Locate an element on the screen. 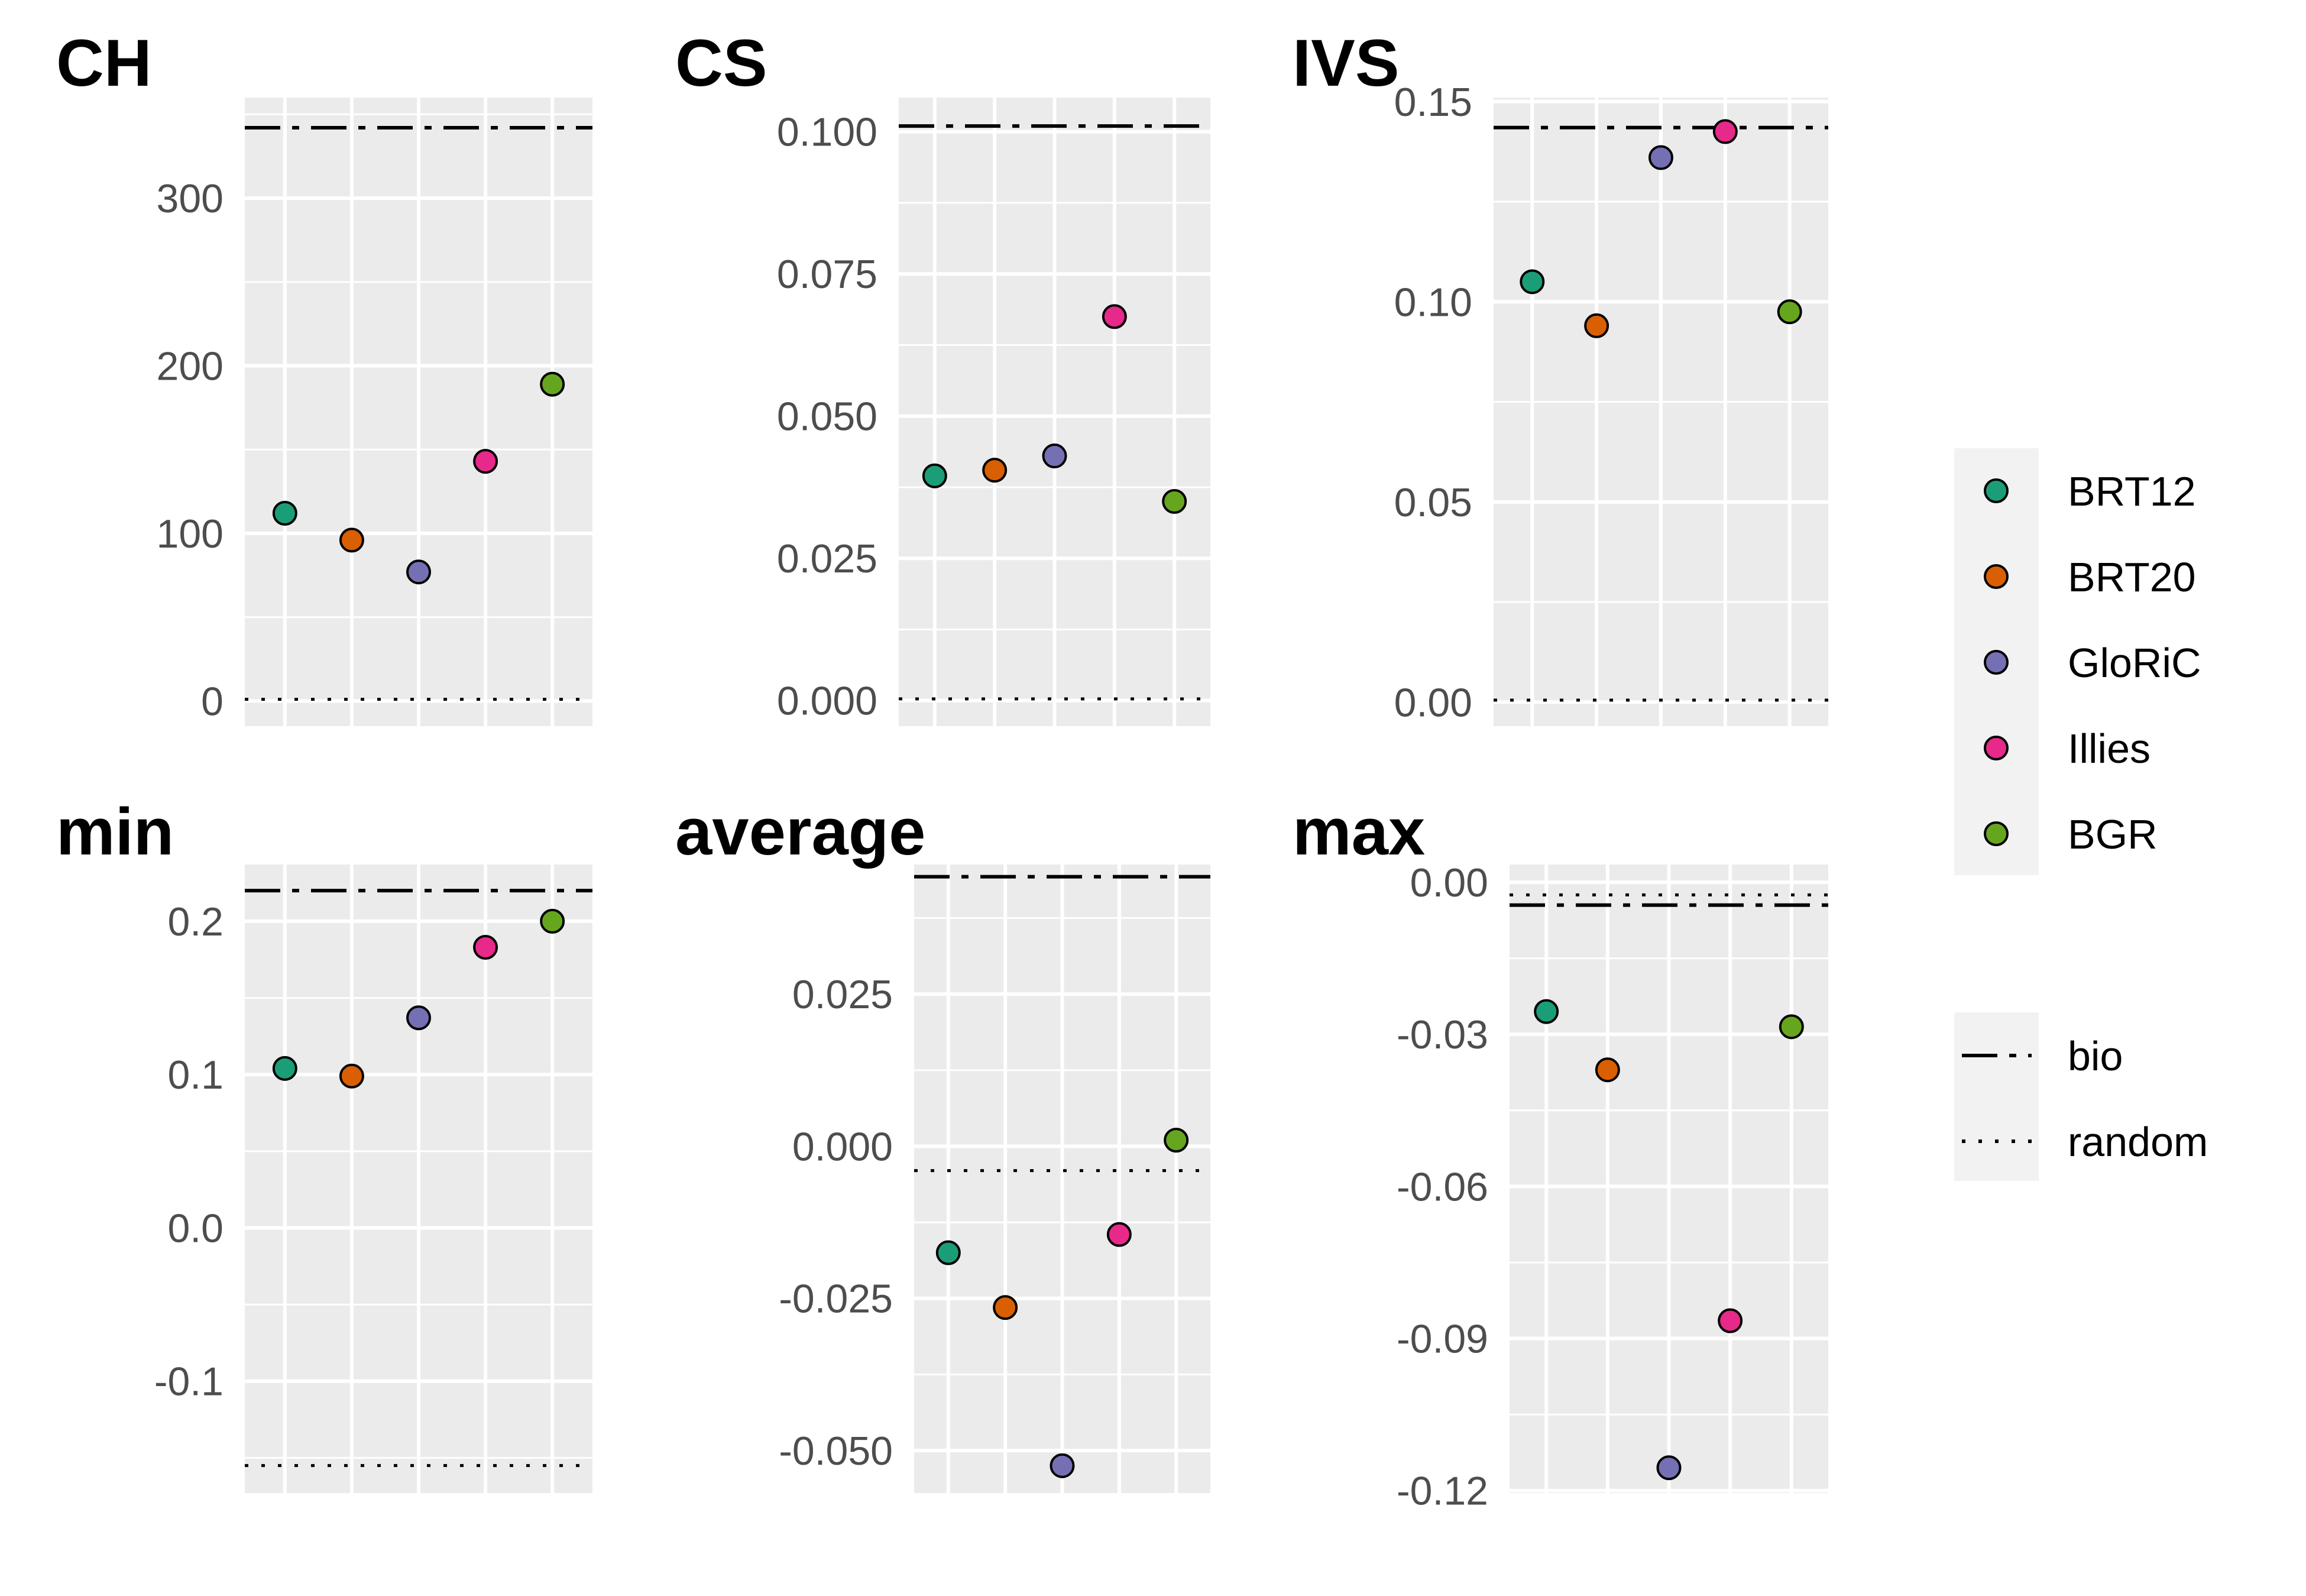 This screenshot has height=1596, width=2306. legend-label: random is located at coordinates (2138, 1142).